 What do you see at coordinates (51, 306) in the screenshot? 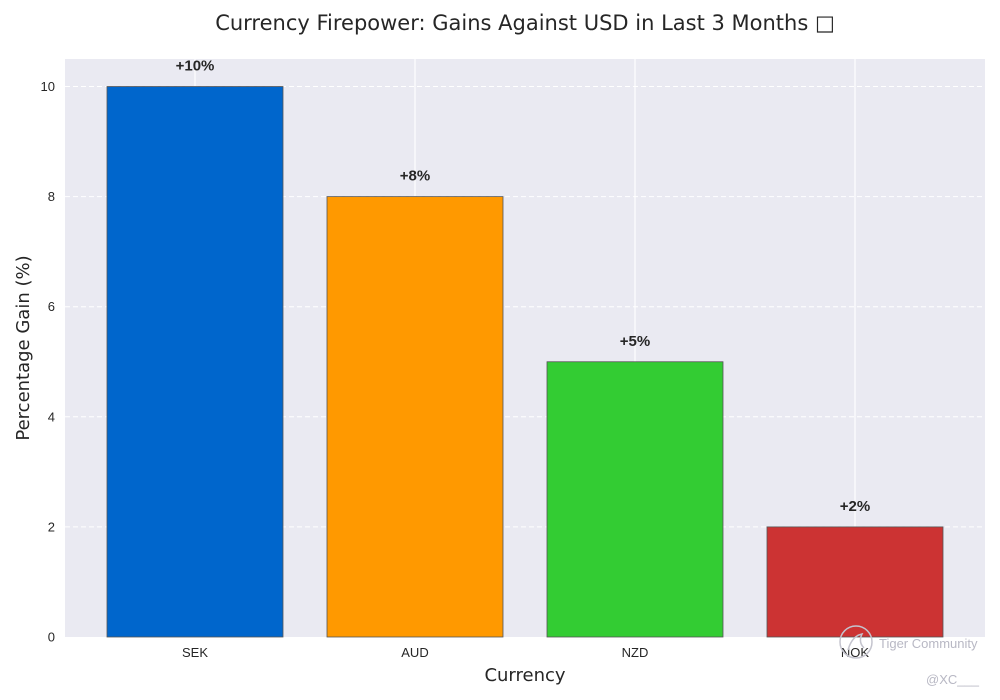
I see `y-tick-label: 6` at bounding box center [51, 306].